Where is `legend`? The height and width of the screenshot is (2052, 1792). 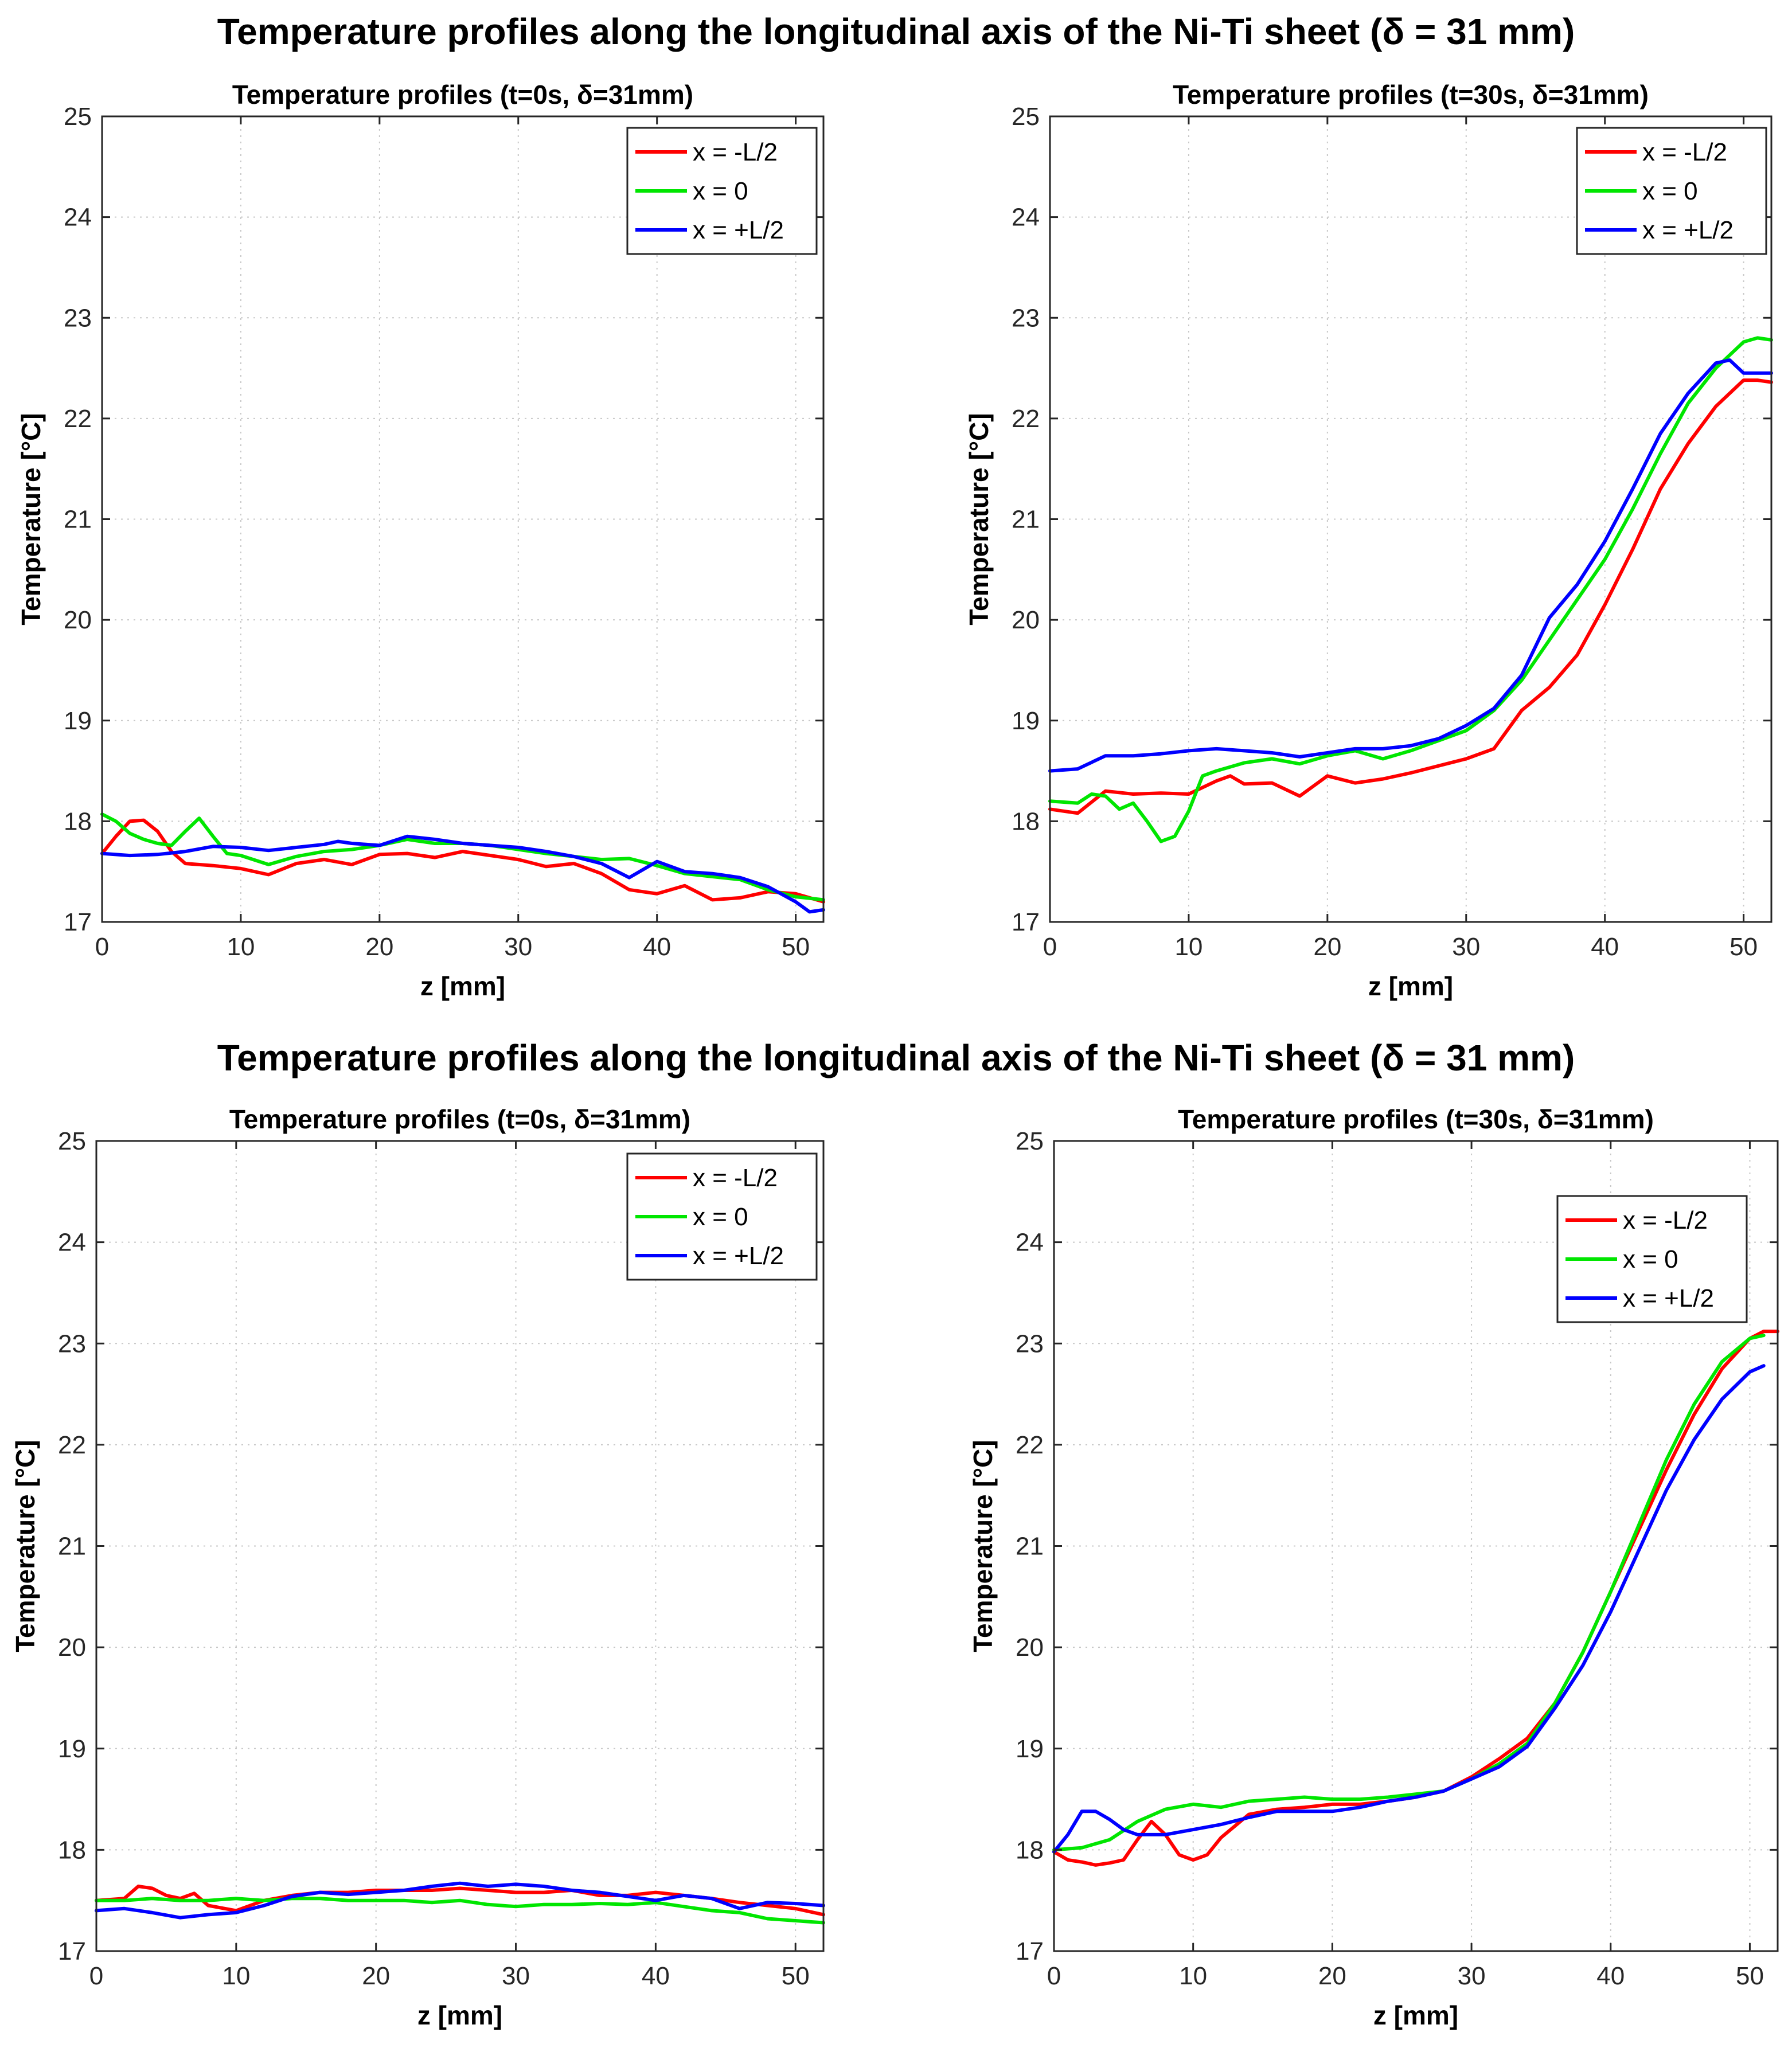
legend is located at coordinates (722, 1216).